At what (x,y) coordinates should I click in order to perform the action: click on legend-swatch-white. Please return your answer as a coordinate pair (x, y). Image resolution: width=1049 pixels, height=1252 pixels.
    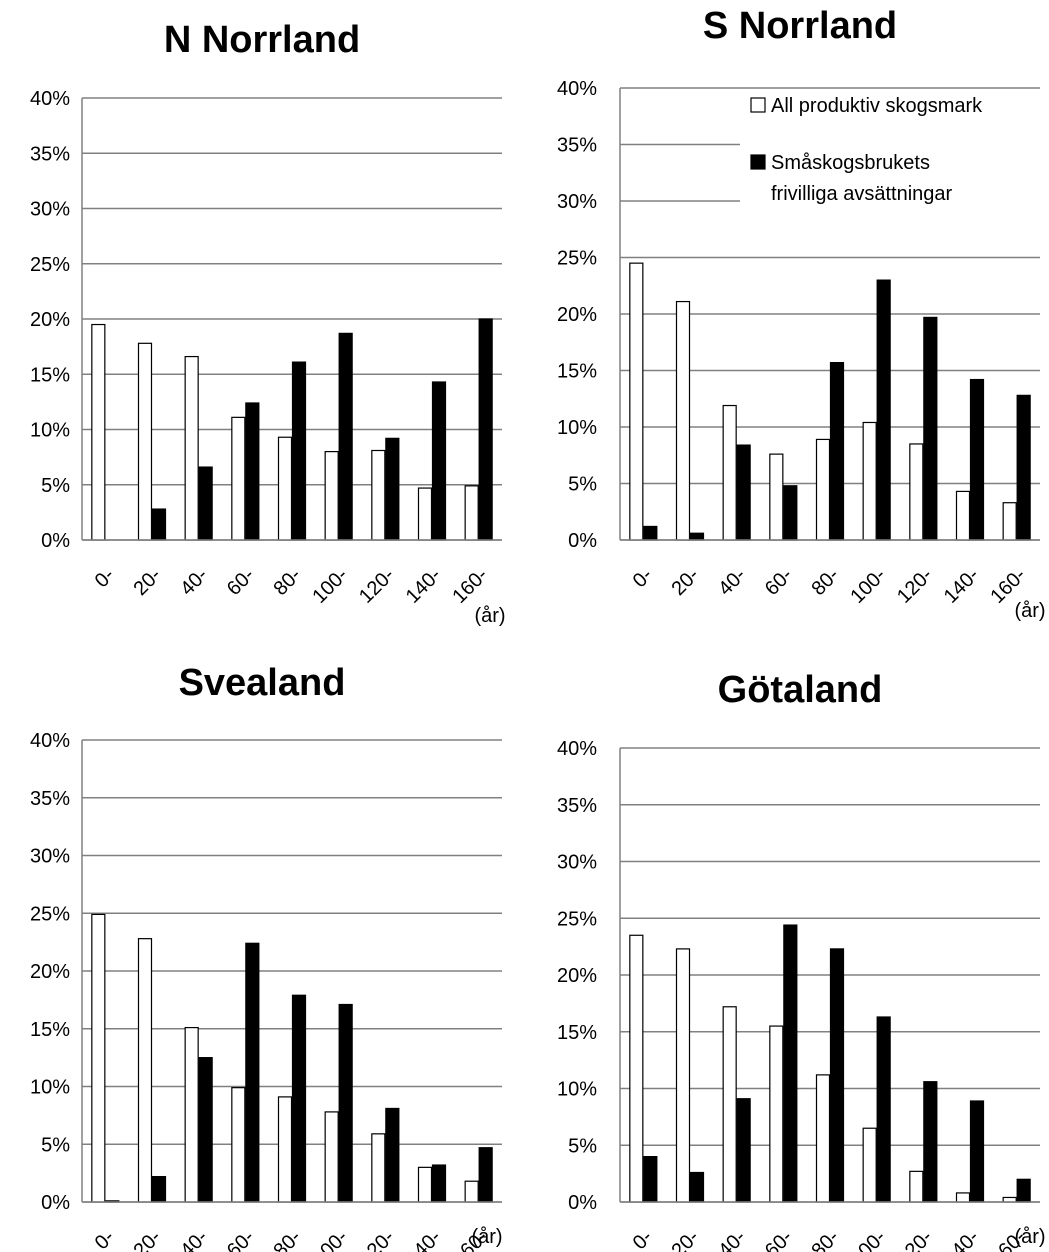
    Looking at the image, I should click on (758, 105).